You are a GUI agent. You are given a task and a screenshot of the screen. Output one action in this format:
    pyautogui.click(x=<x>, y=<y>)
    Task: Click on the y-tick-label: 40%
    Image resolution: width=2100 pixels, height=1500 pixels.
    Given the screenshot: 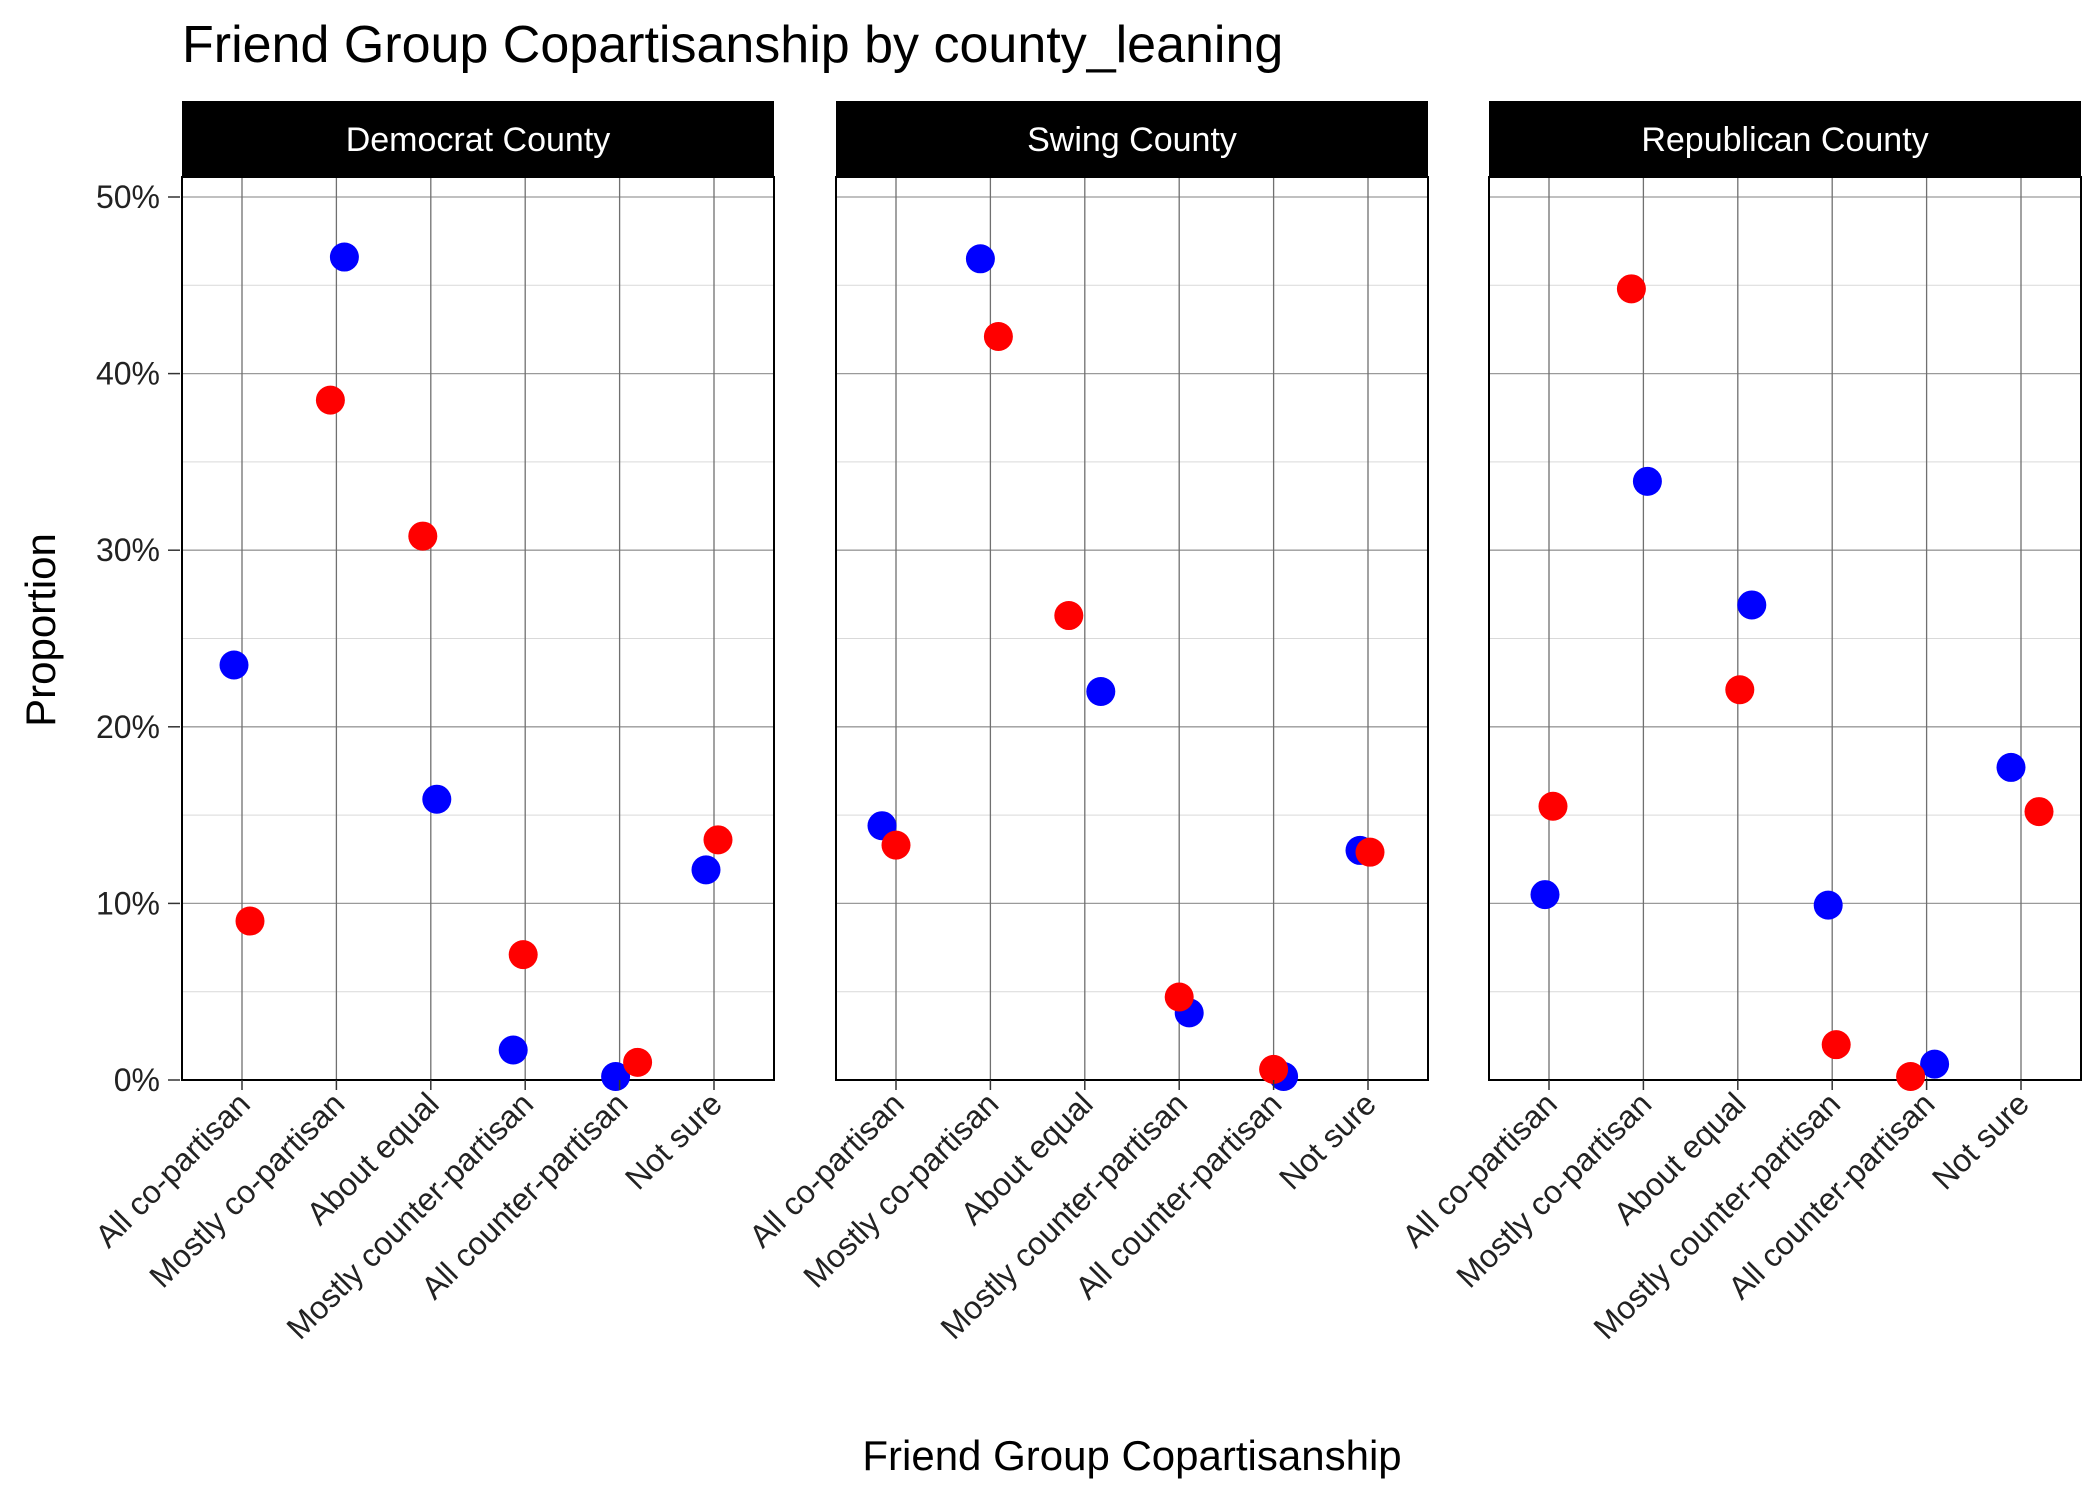 What is the action you would take?
    pyautogui.click(x=128, y=374)
    